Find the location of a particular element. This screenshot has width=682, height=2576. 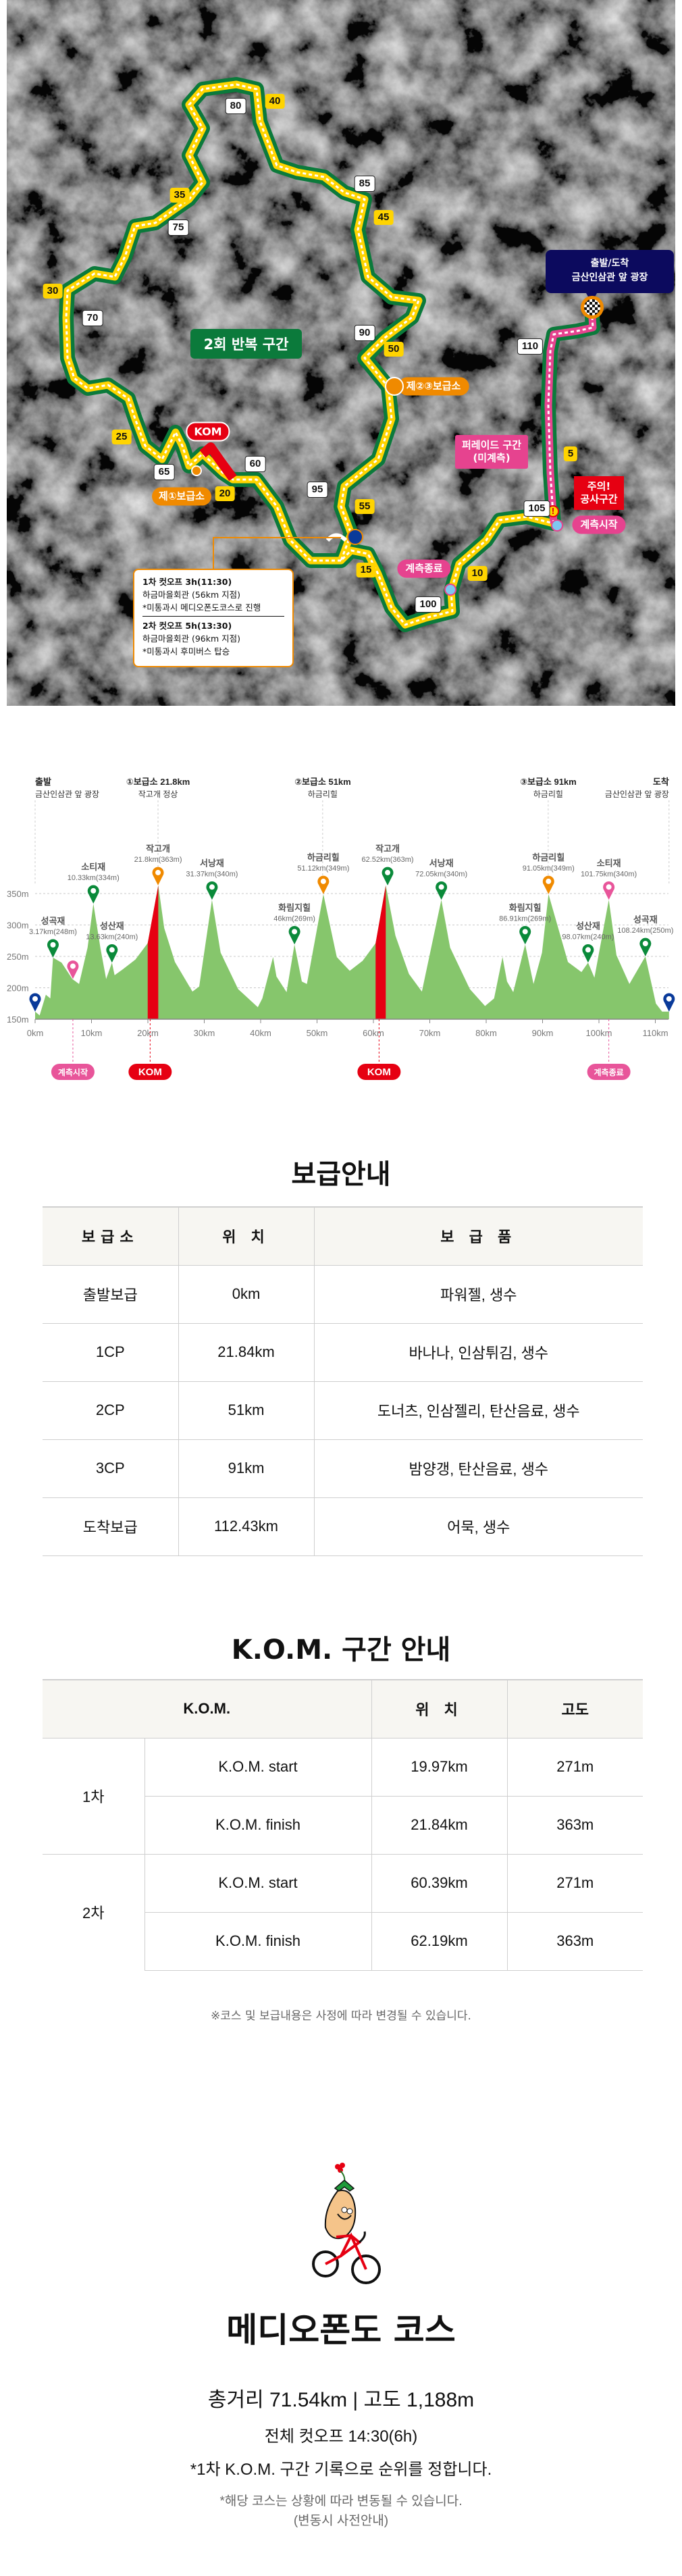

x-tick-label: 30km is located at coordinates (205, 1033).